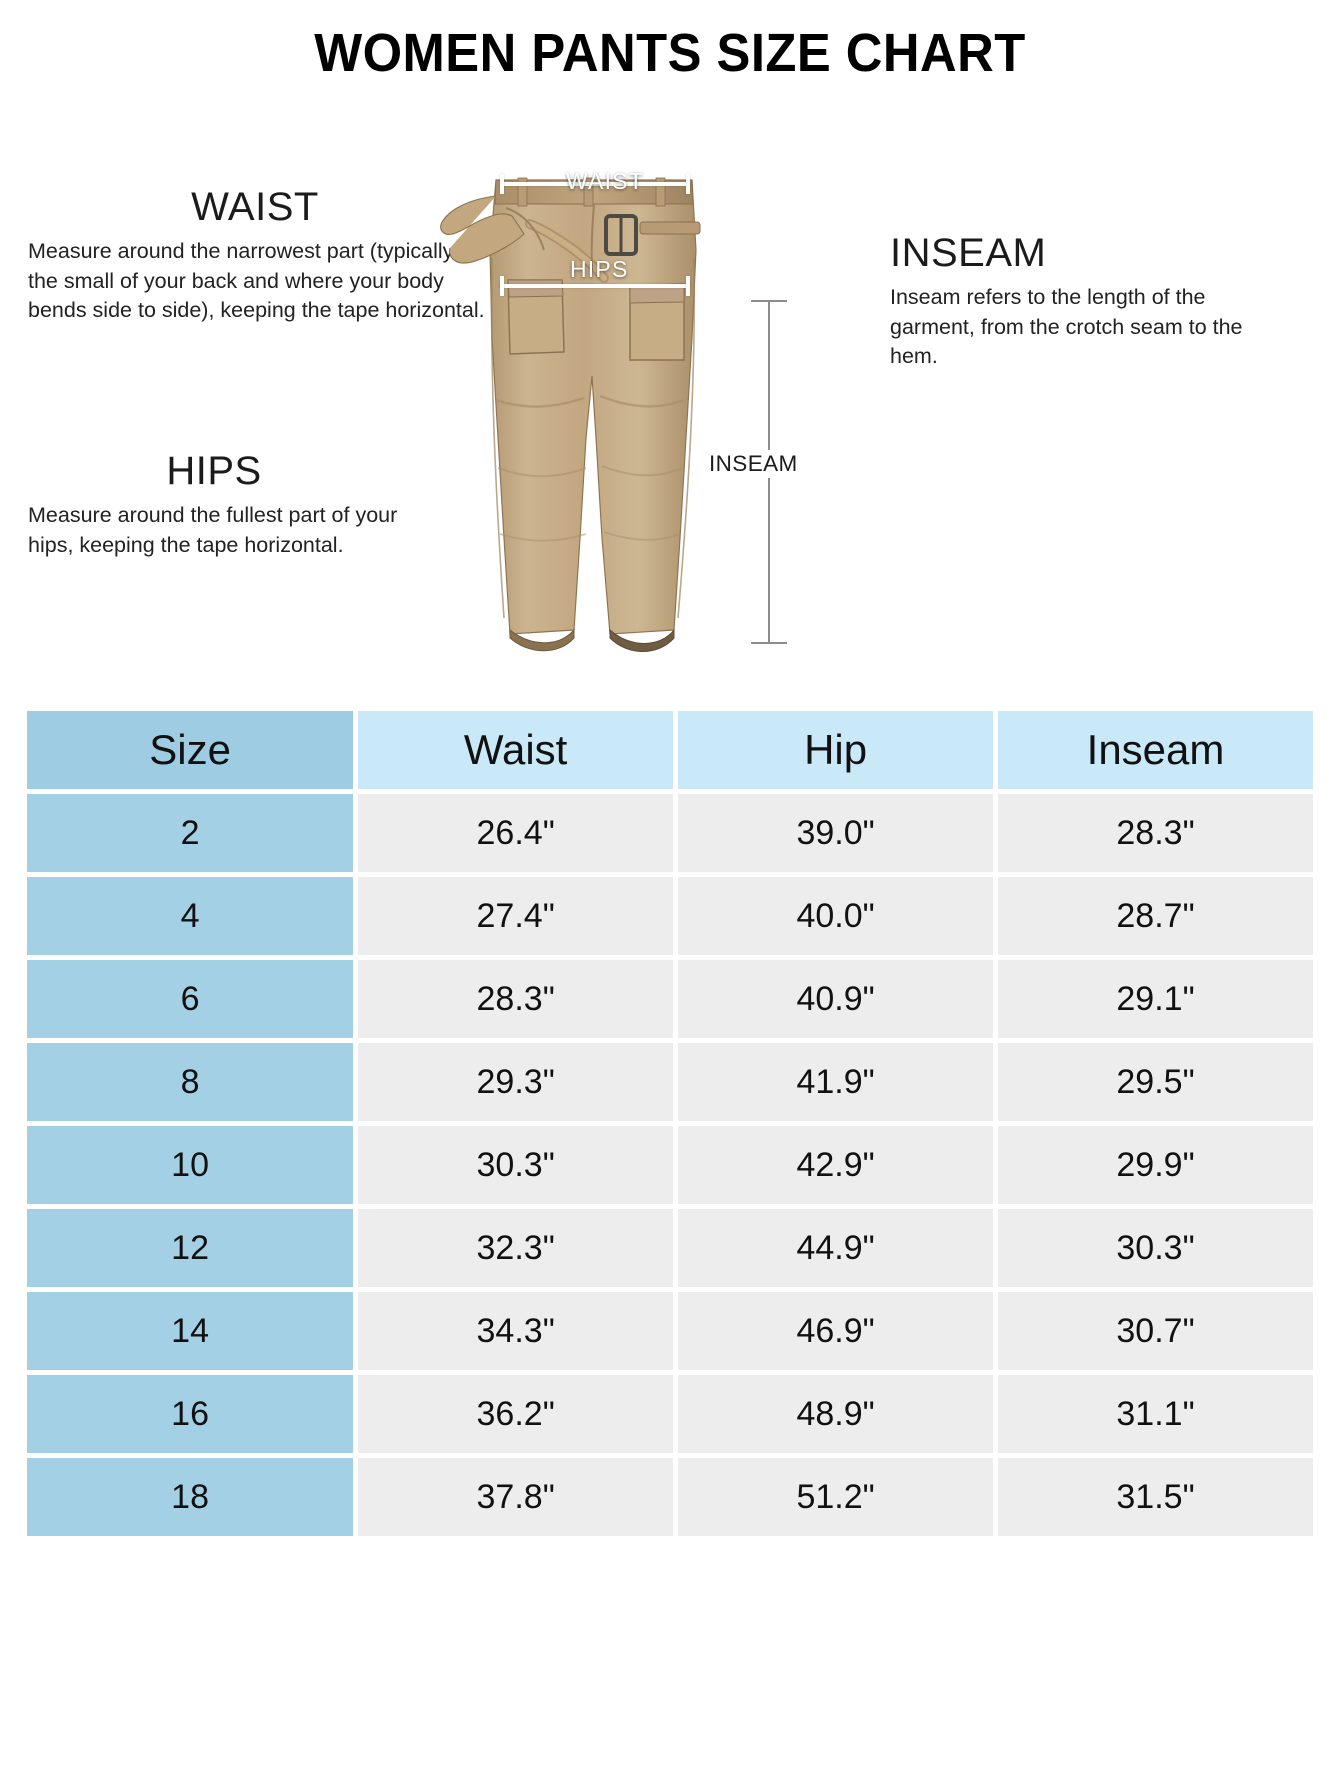 Image resolution: width=1340 pixels, height=1785 pixels. Describe the element at coordinates (836, 1165) in the screenshot. I see `cell-hip: 42.9"` at that location.